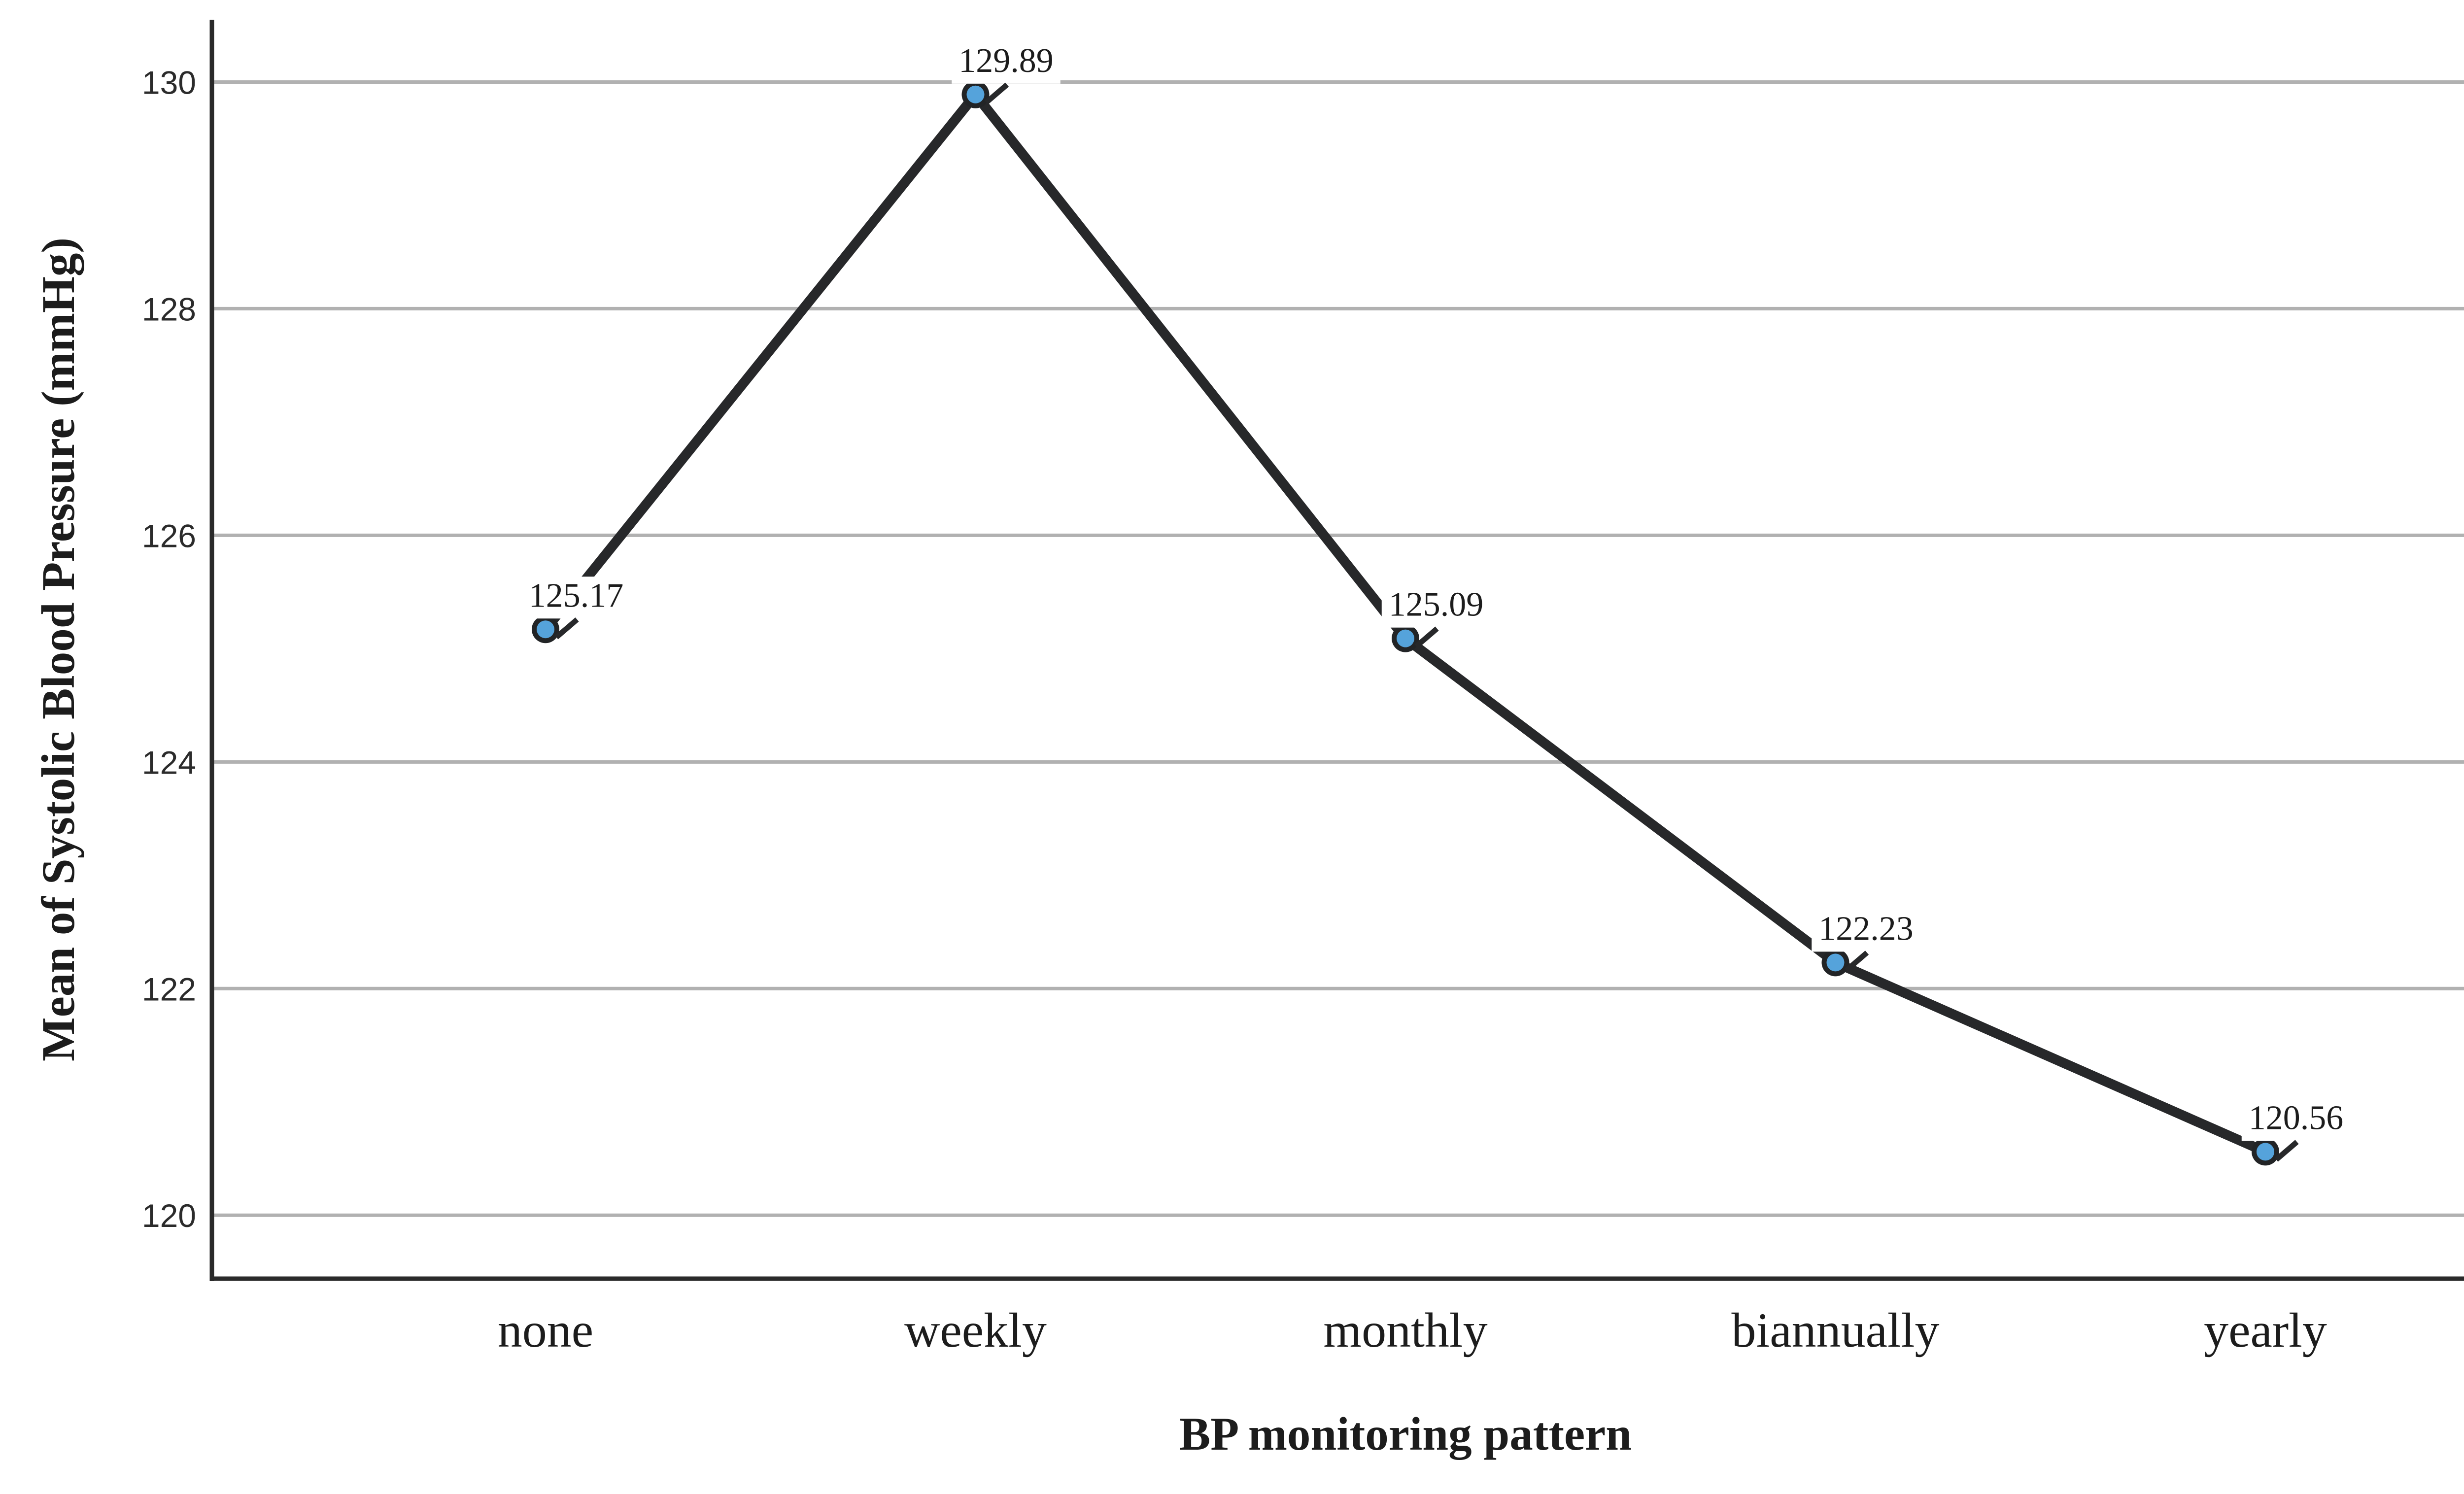  Describe the element at coordinates (169, 535) in the screenshot. I see `y-tick-label-126: 126` at that location.